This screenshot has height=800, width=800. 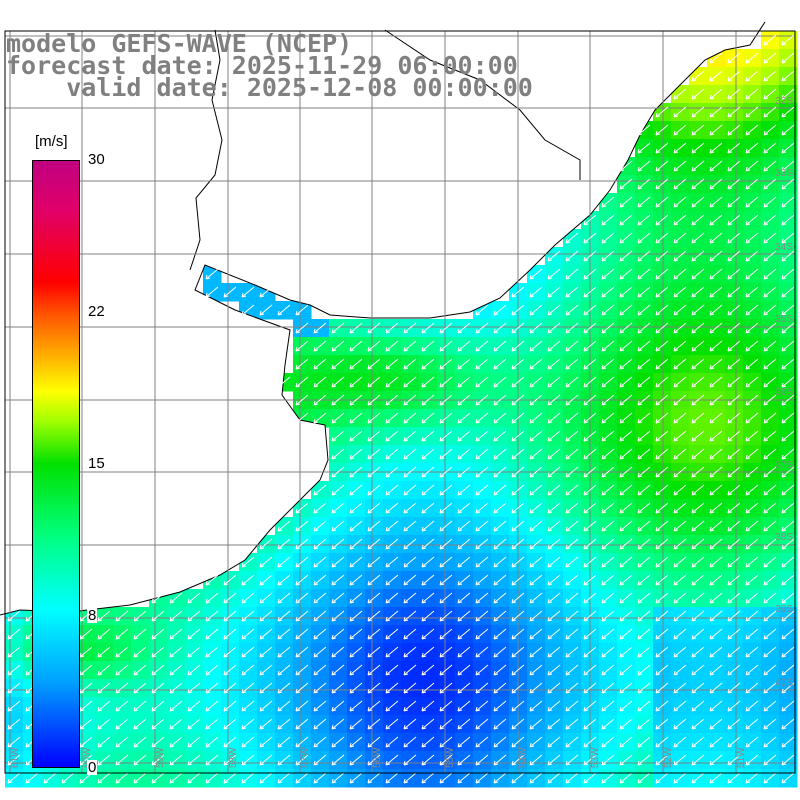 I want to click on colorbar-tick-22: 22, so click(x=96, y=311).